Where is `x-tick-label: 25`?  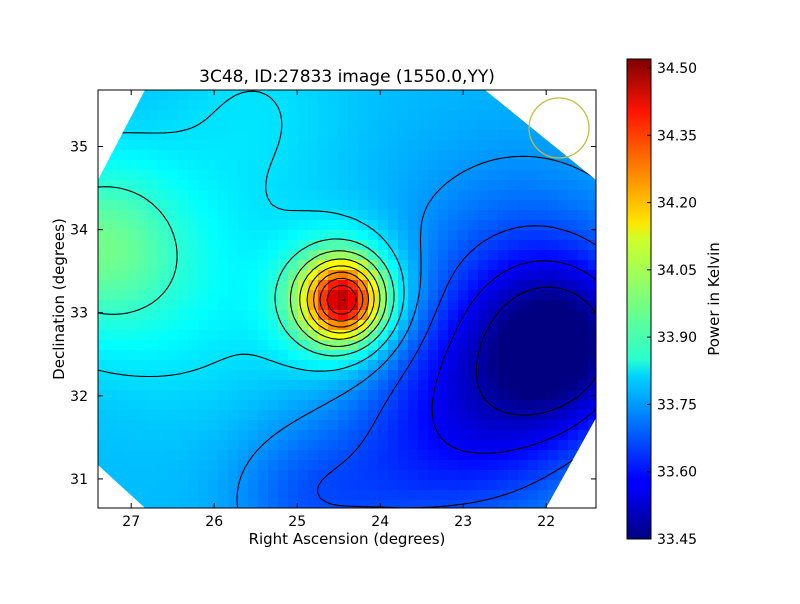
x-tick-label: 25 is located at coordinates (297, 522).